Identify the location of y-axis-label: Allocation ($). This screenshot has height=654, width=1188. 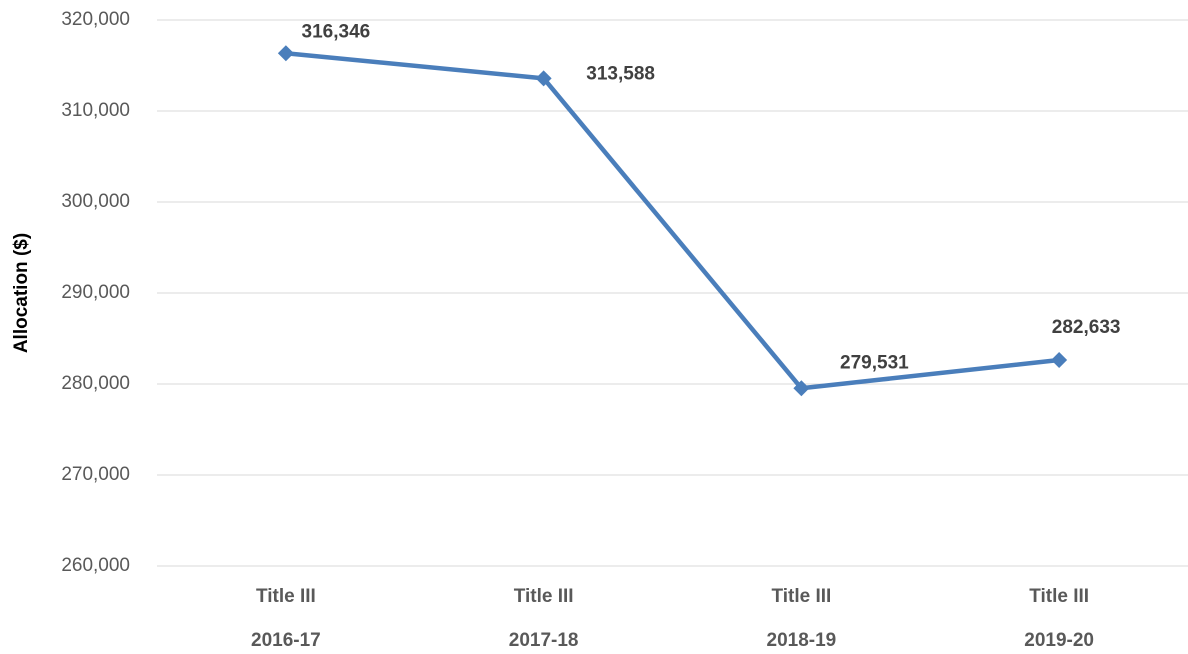
(21, 293).